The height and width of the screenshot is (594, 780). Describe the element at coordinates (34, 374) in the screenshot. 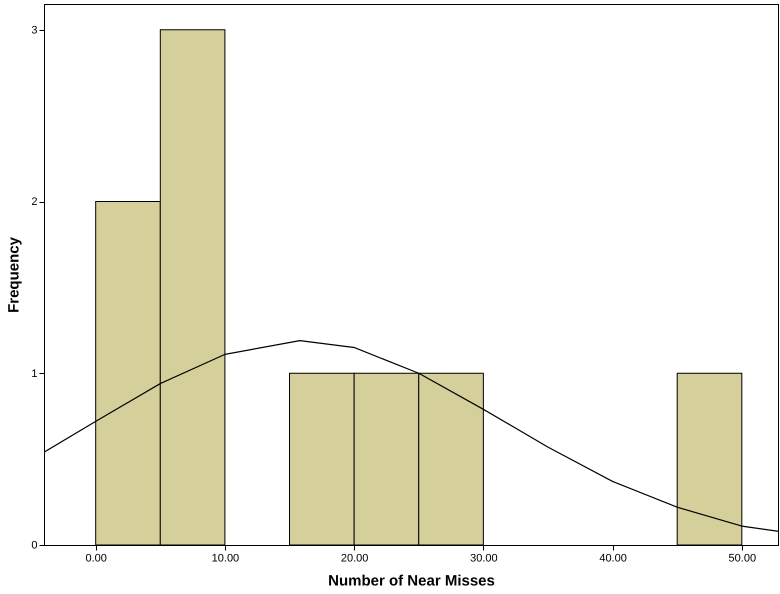

I see `y-tick-label: 1` at that location.